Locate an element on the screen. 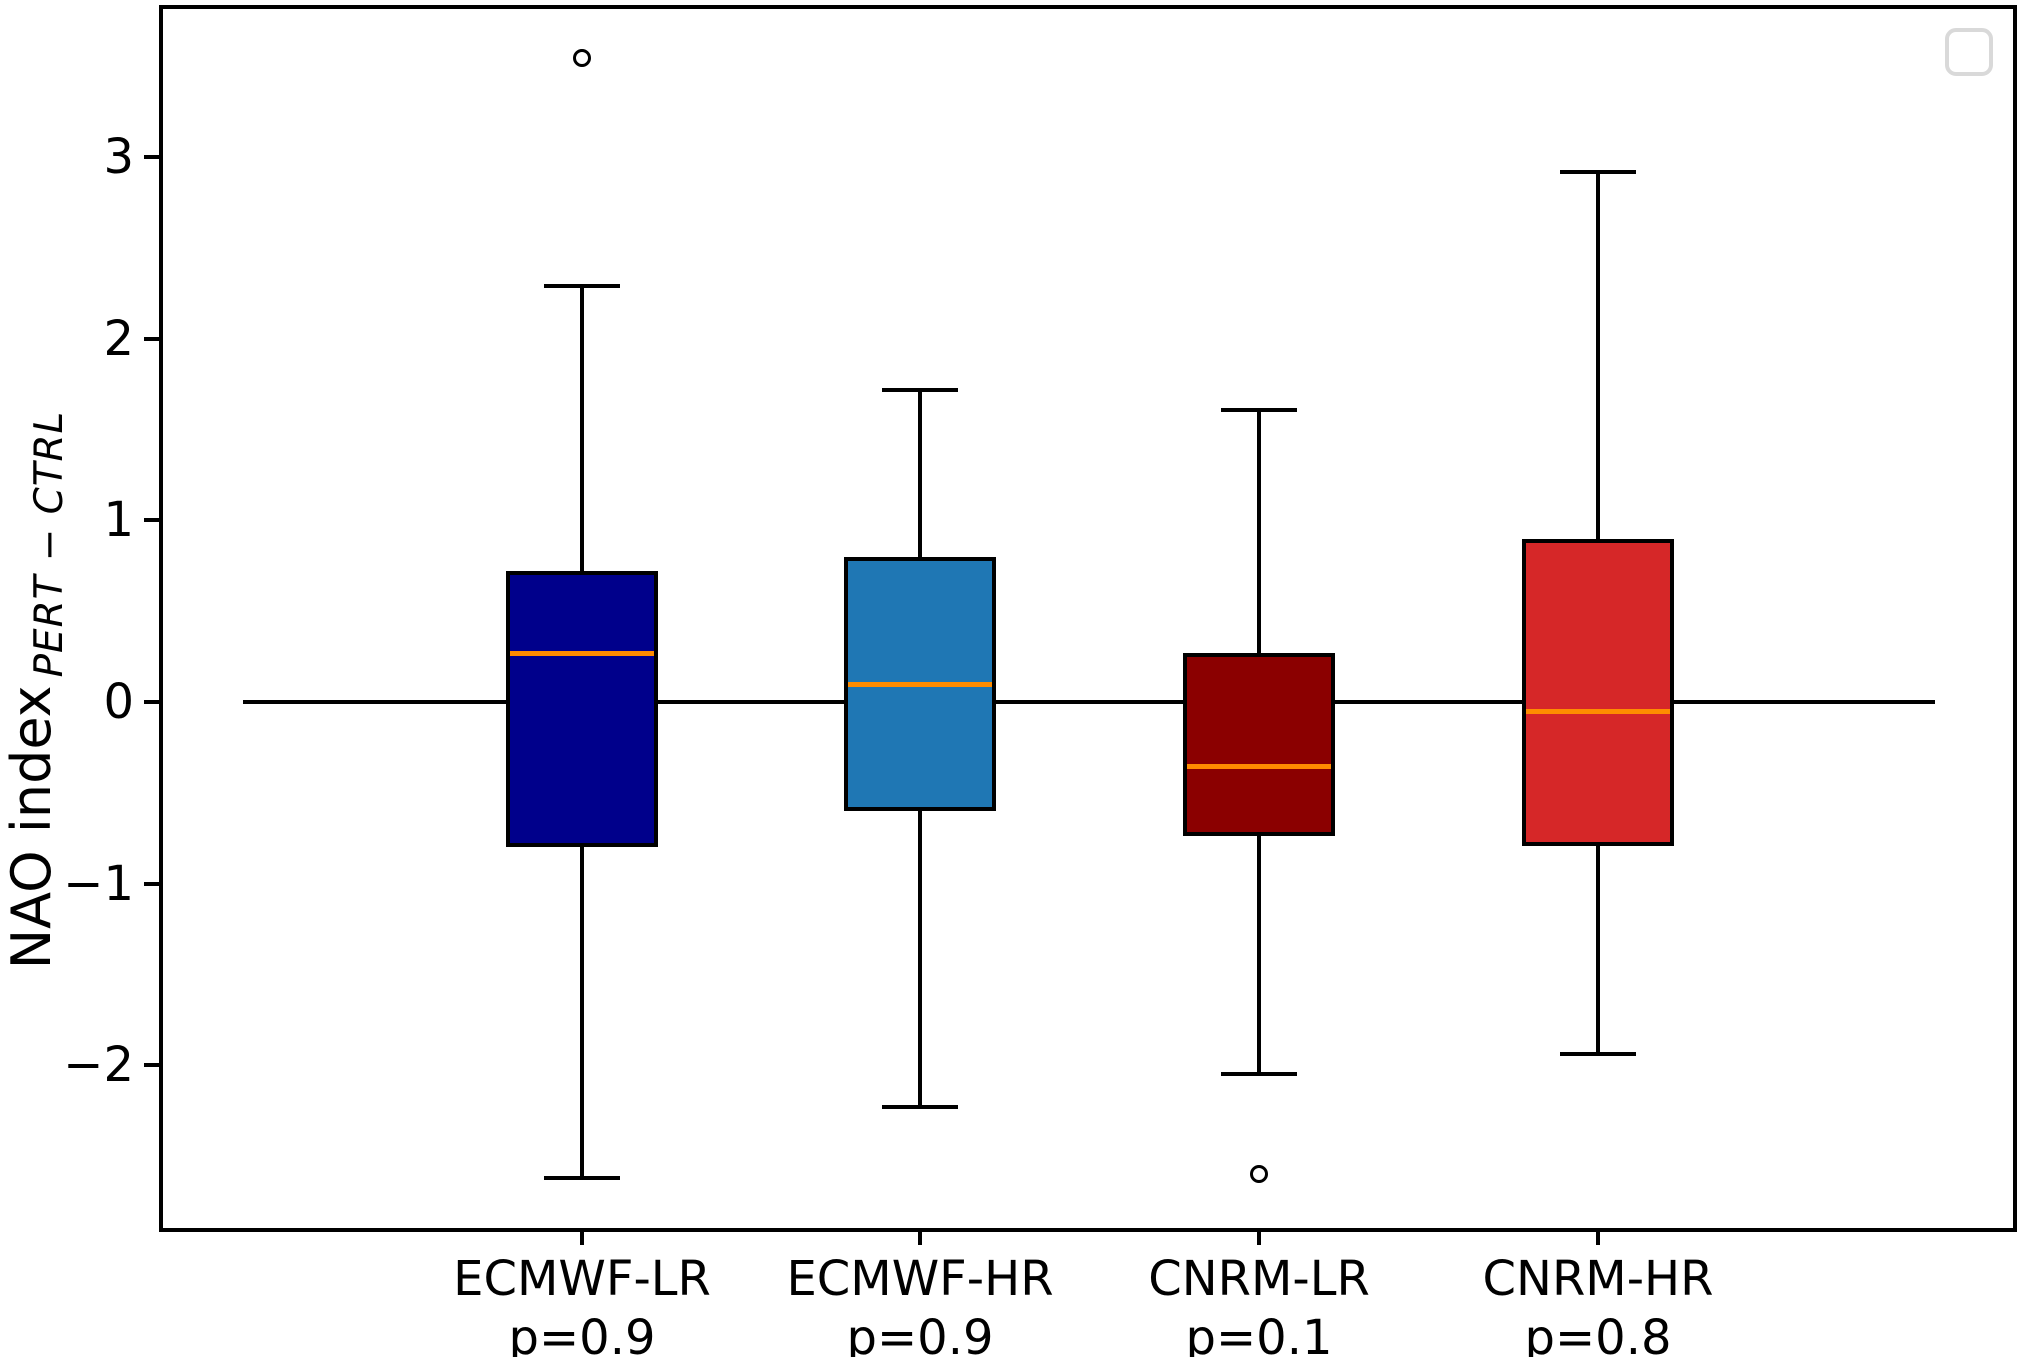 Image resolution: width=2021 pixels, height=1357 pixels. y-tick-label: 2 is located at coordinates (118, 339).